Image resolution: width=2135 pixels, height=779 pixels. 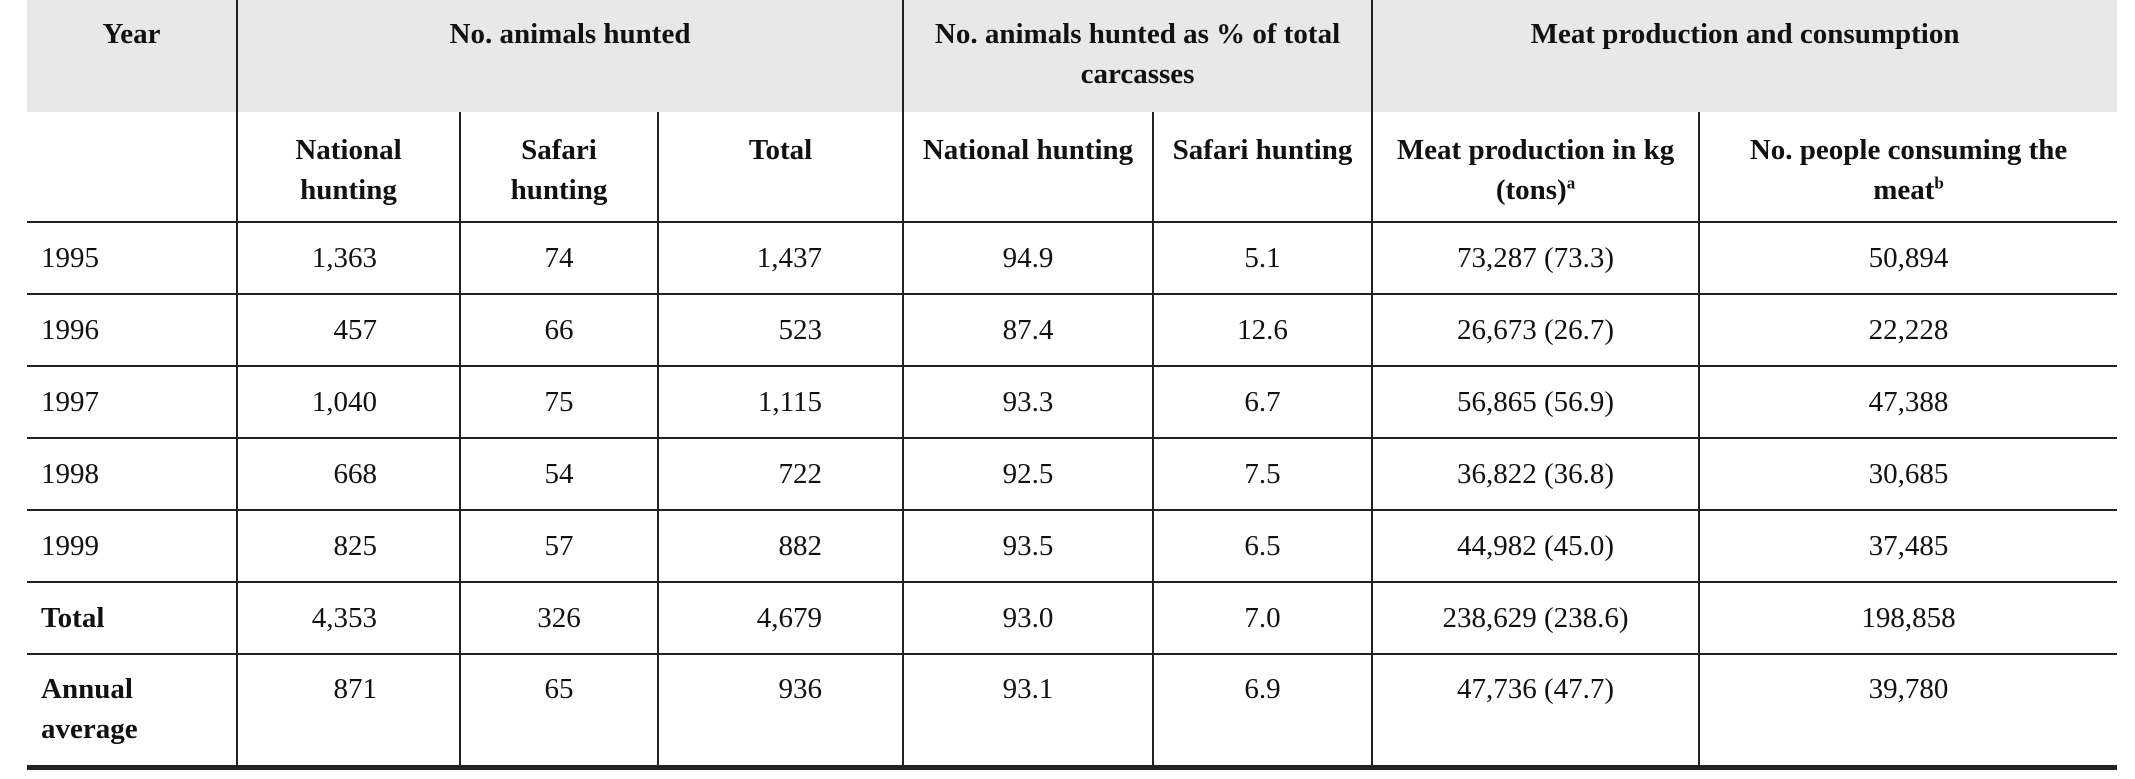 I want to click on footnote-marker: a, so click(x=1571, y=183).